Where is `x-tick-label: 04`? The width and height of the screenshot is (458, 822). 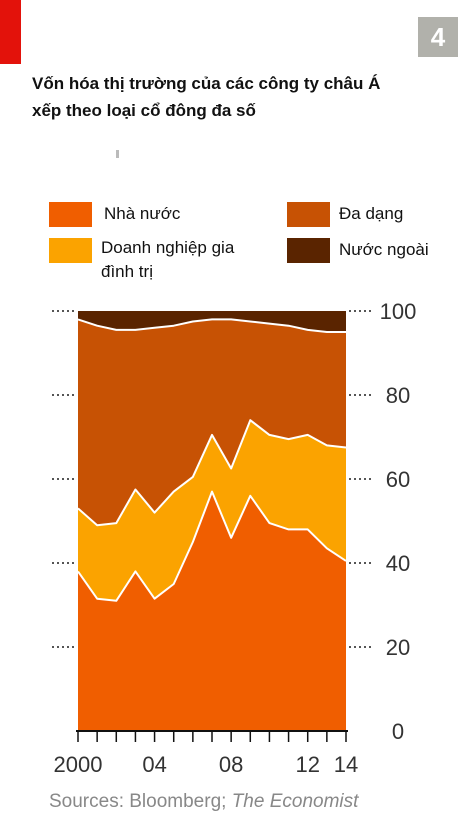 x-tick-label: 04 is located at coordinates (154, 764).